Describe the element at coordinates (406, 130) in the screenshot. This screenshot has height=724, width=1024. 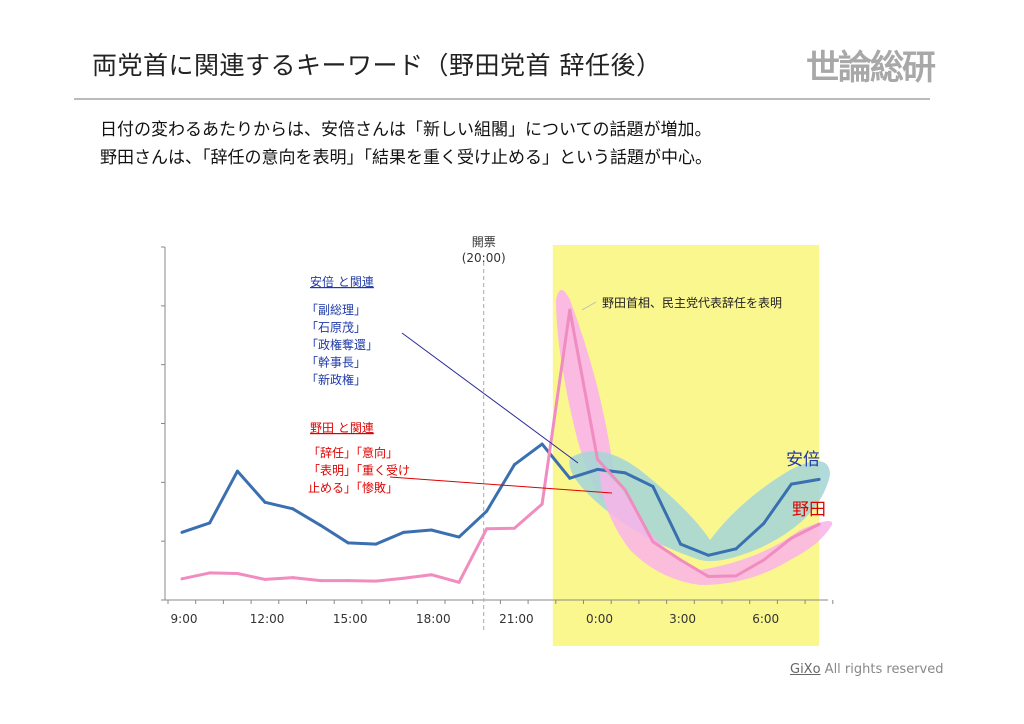
I see `description-line: 日付の変わるあたりからは、安倍さんは「新しい組閣」についての話題が増加。` at that location.